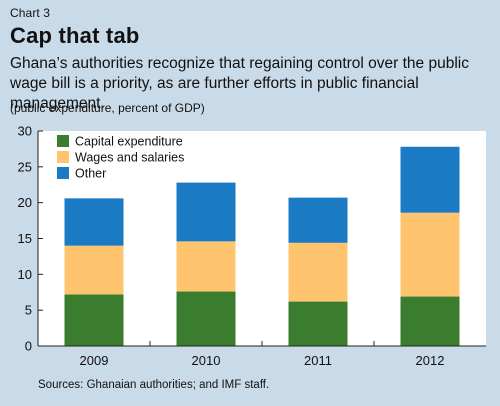 The width and height of the screenshot is (500, 406). Describe the element at coordinates (430, 321) in the screenshot. I see `bar-capital-expenditure-2012` at that location.